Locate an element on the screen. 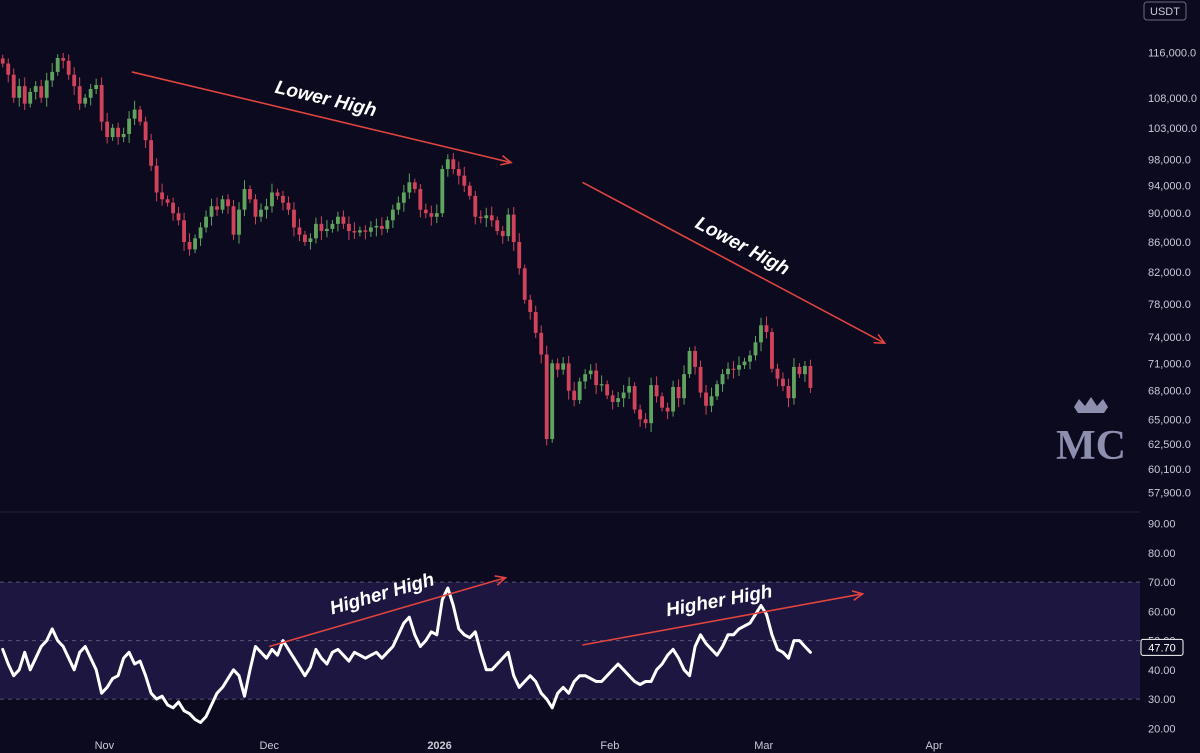 Image resolution: width=1200 pixels, height=753 pixels. time-tick-label: 2026 is located at coordinates (439, 746).